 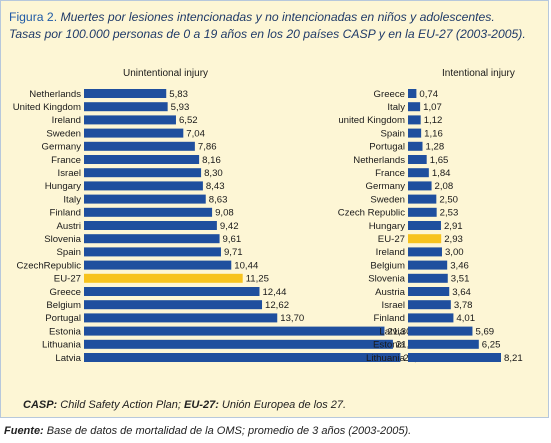 I want to click on unintentional-value-label-united-kingdom: 5,93, so click(x=180, y=107).